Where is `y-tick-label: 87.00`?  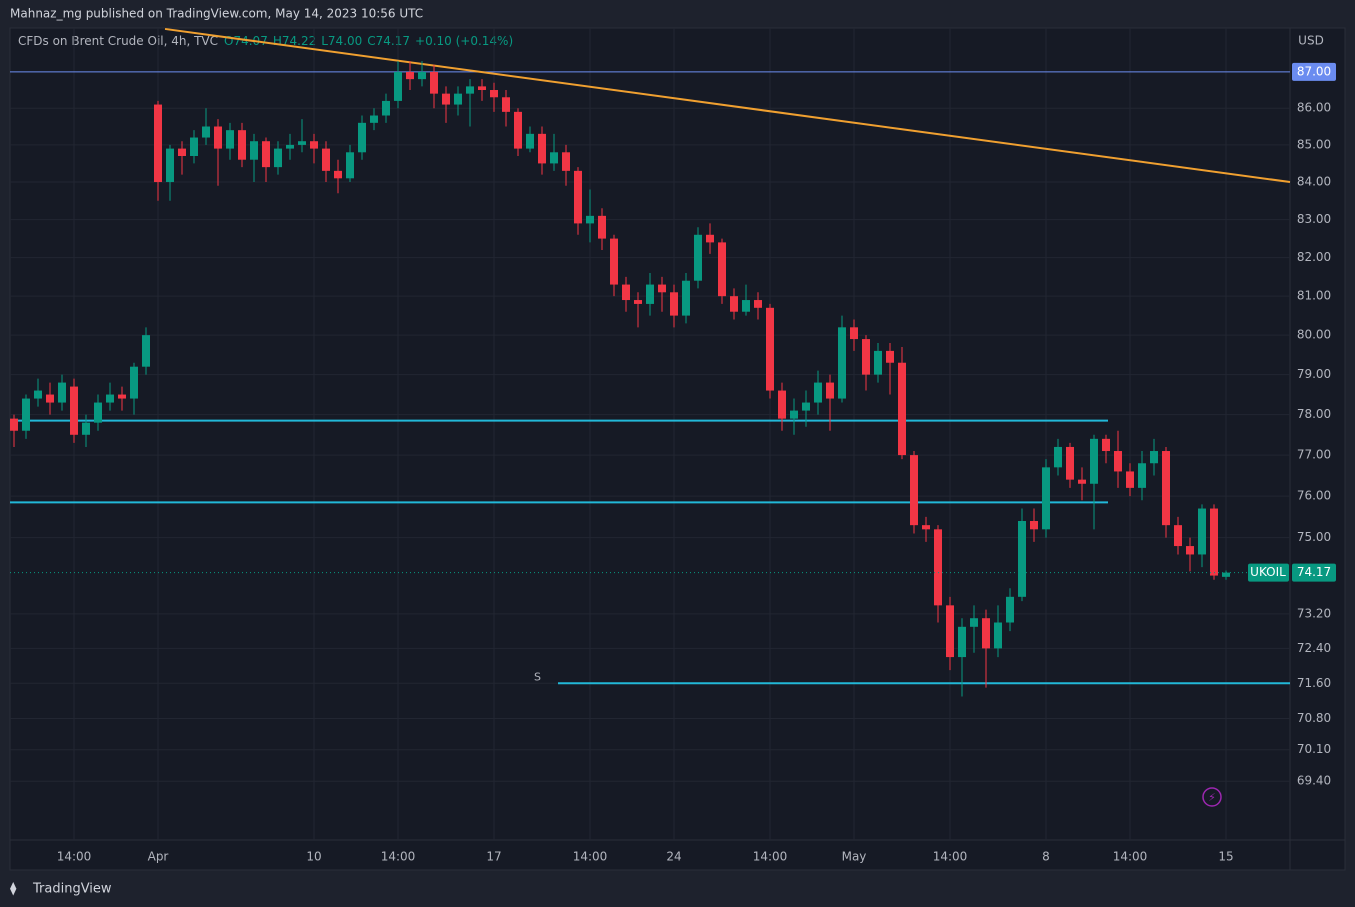 y-tick-label: 87.00 is located at coordinates (1314, 71).